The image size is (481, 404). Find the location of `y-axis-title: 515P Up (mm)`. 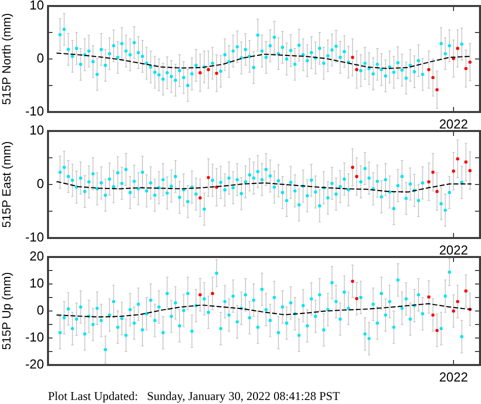

y-axis-title: 515P Up (mm) is located at coordinates (7, 311).